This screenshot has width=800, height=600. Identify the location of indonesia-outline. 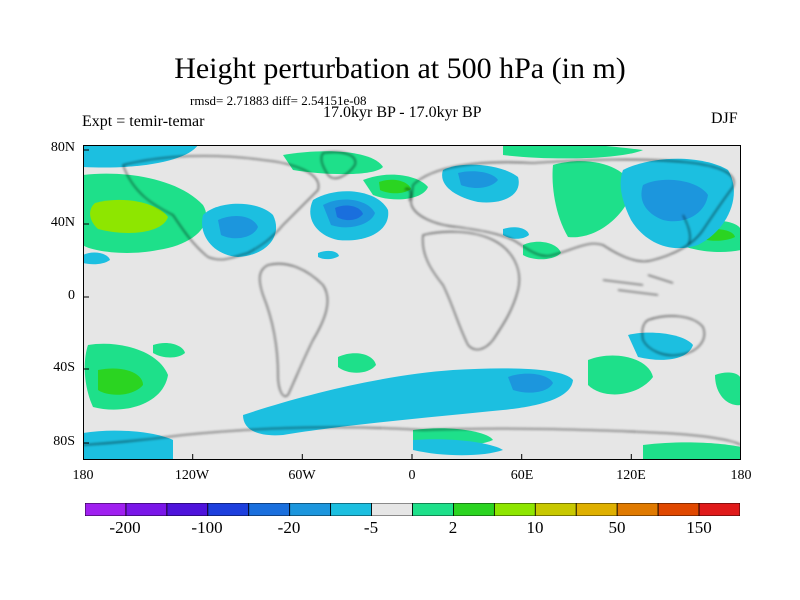
(638, 285).